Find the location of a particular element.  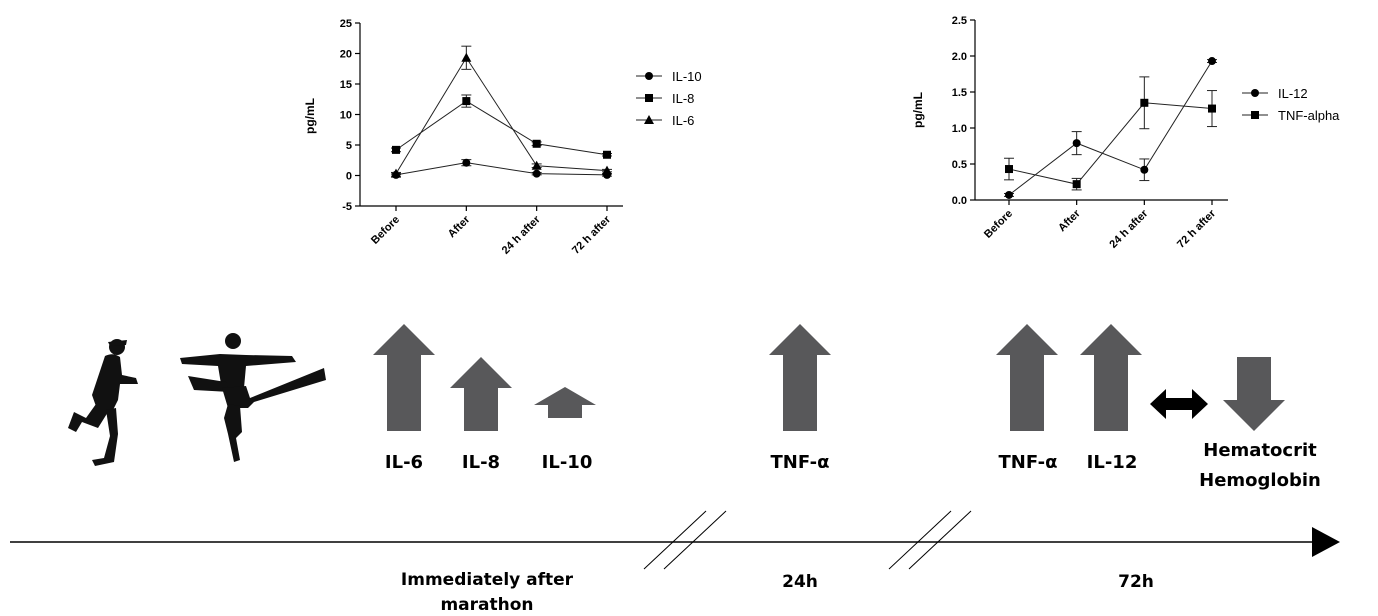

y-tick-label: -5 is located at coordinates (347, 207).